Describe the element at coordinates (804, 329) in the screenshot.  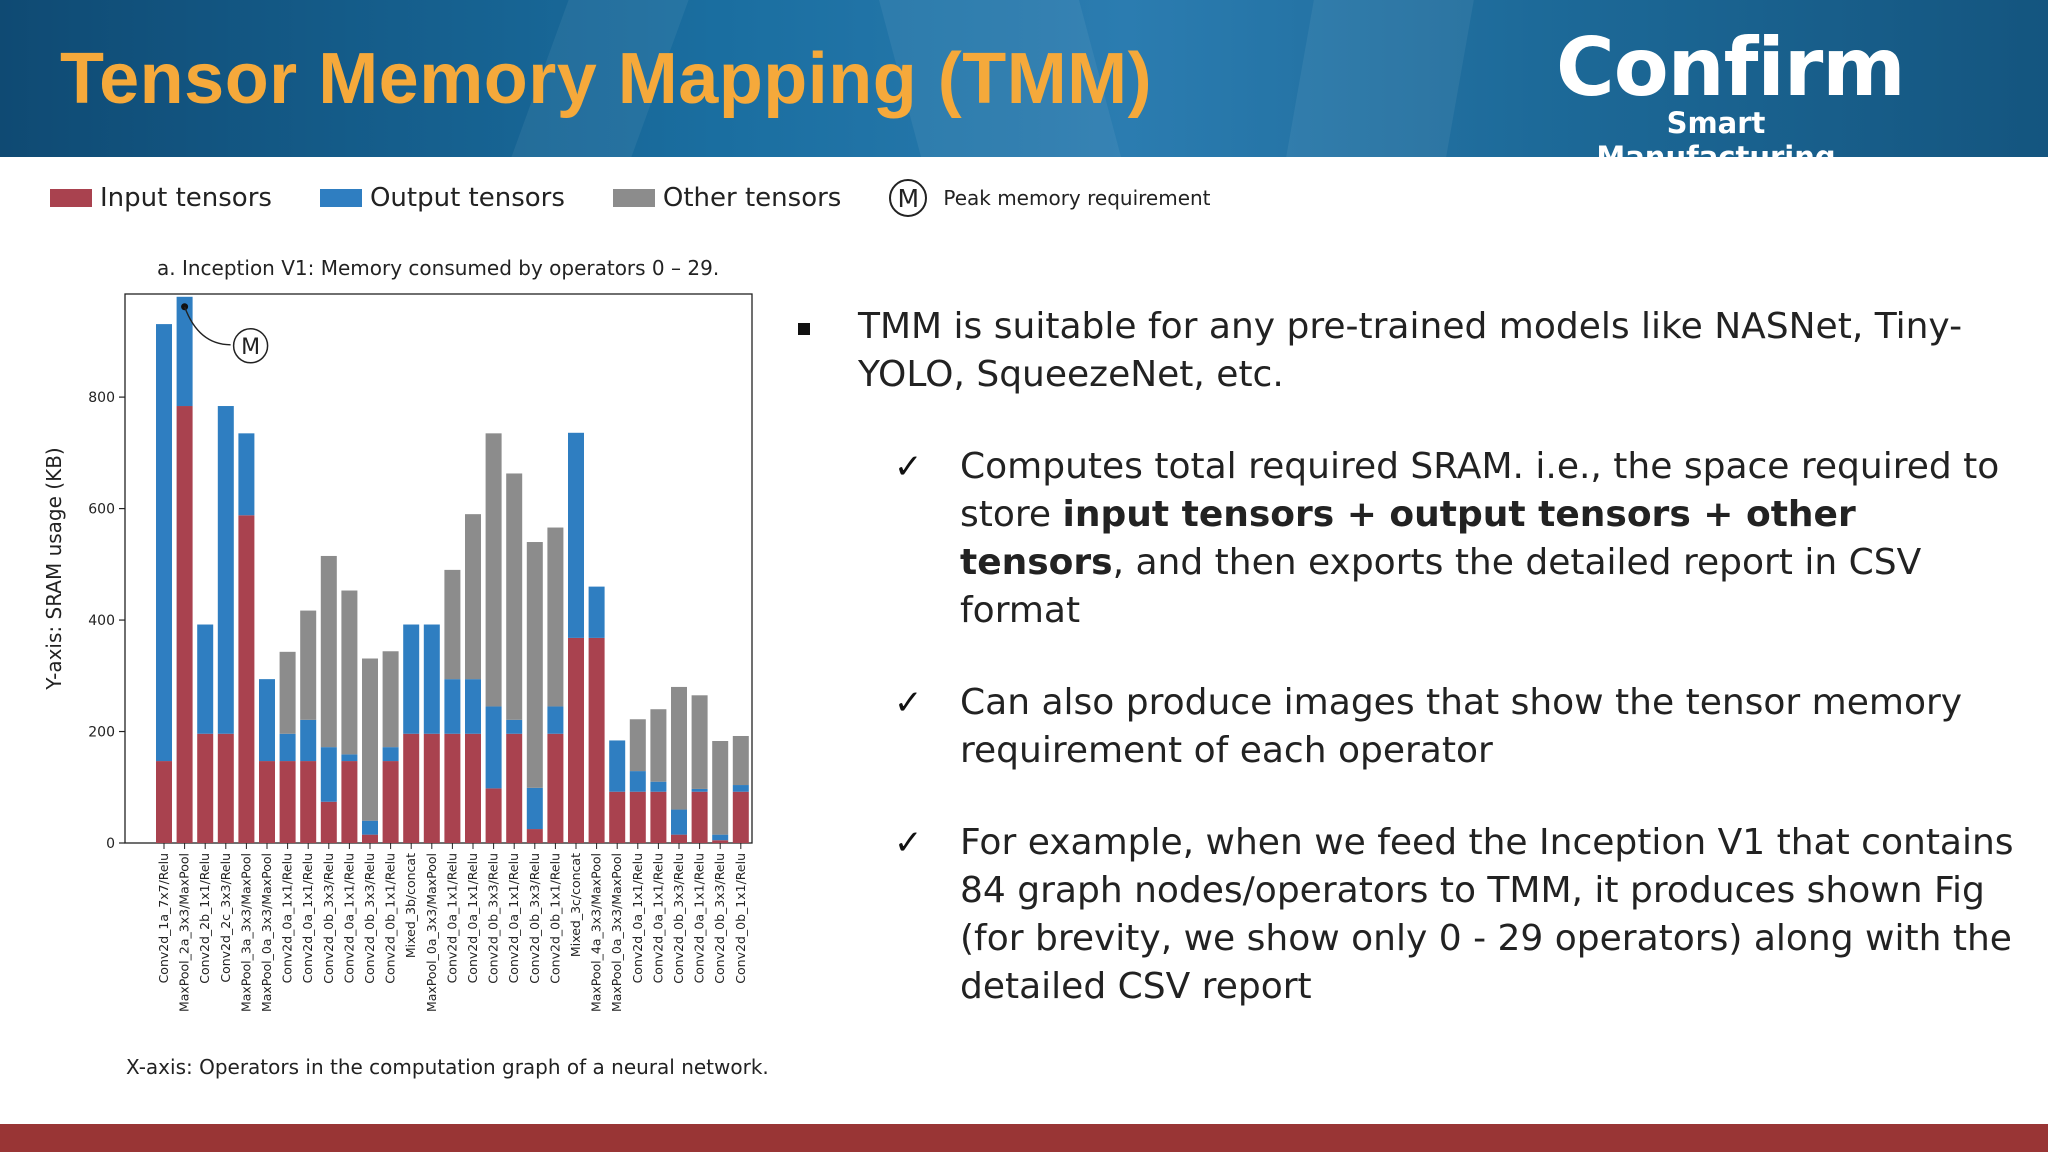
I see `square-bullet-icon` at that location.